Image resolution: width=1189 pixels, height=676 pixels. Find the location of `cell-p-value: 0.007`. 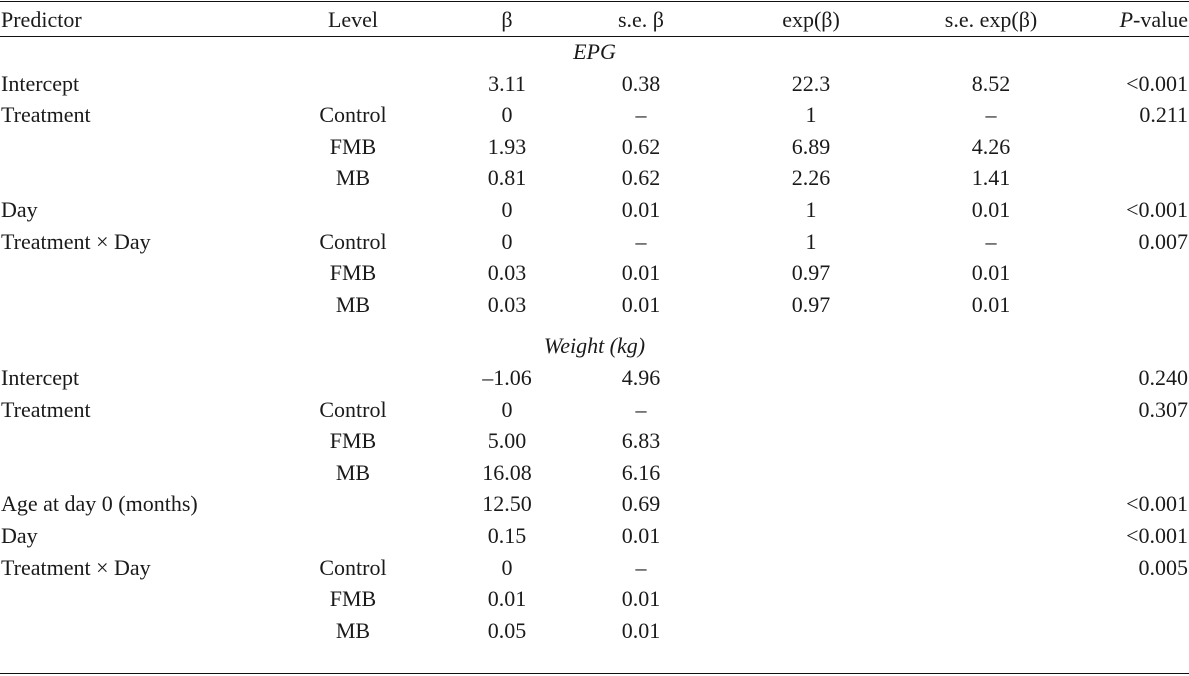

cell-p-value: 0.007 is located at coordinates (1163, 241).